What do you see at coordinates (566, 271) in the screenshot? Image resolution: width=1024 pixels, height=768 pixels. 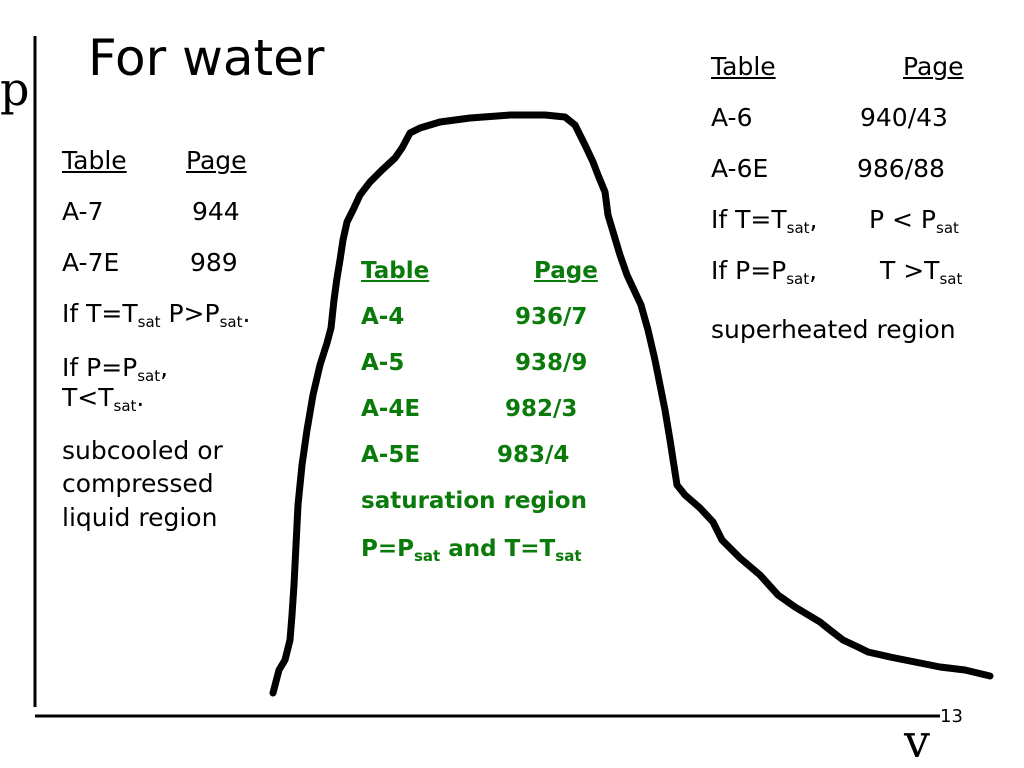 I see `center-page-header: Page` at bounding box center [566, 271].